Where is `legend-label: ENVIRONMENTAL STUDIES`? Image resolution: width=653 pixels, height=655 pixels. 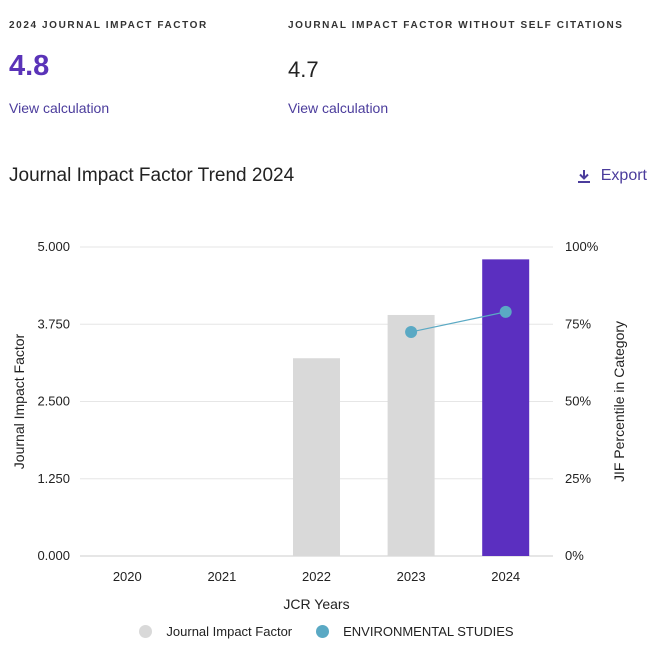
legend-label: ENVIRONMENTAL STUDIES is located at coordinates (428, 631).